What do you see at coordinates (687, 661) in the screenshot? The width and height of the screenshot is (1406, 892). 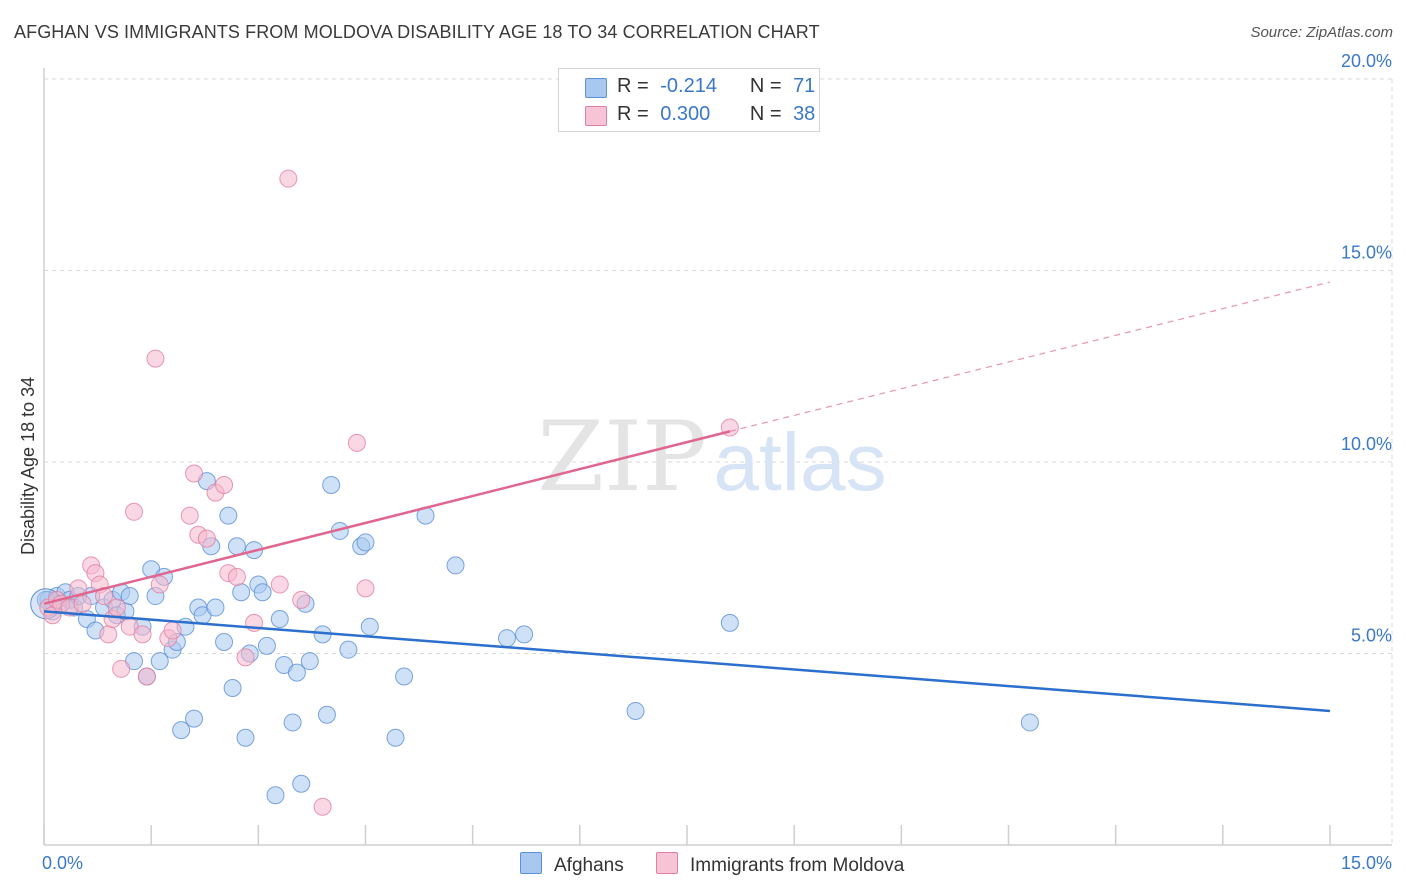 I see `afghans-trend-line` at bounding box center [687, 661].